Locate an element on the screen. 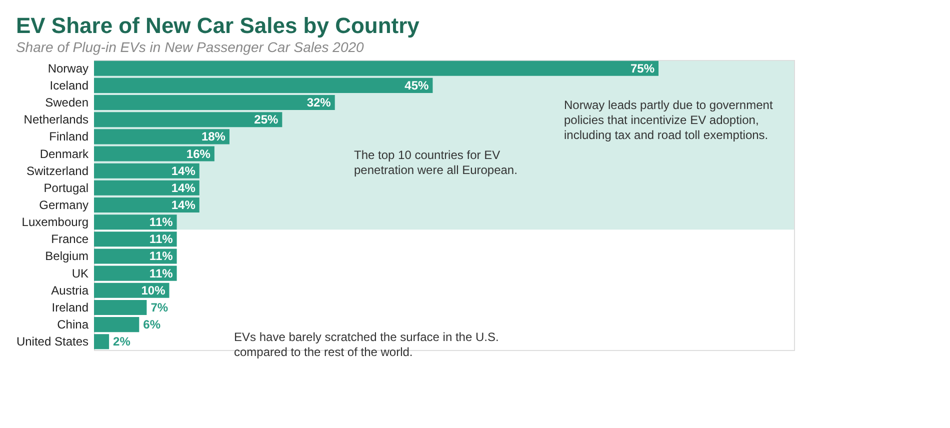 The width and height of the screenshot is (950, 428). data-label: 16% is located at coordinates (198, 153).